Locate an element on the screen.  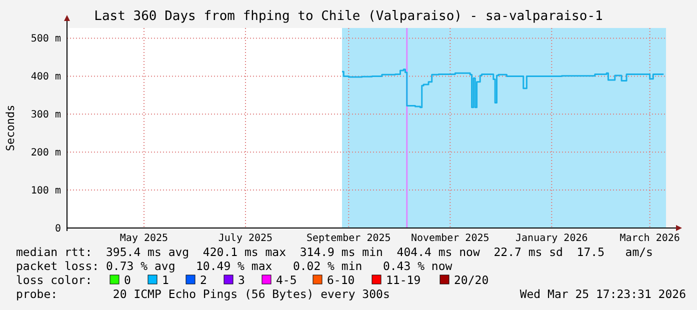
text: 4-5 is located at coordinates (286, 280).